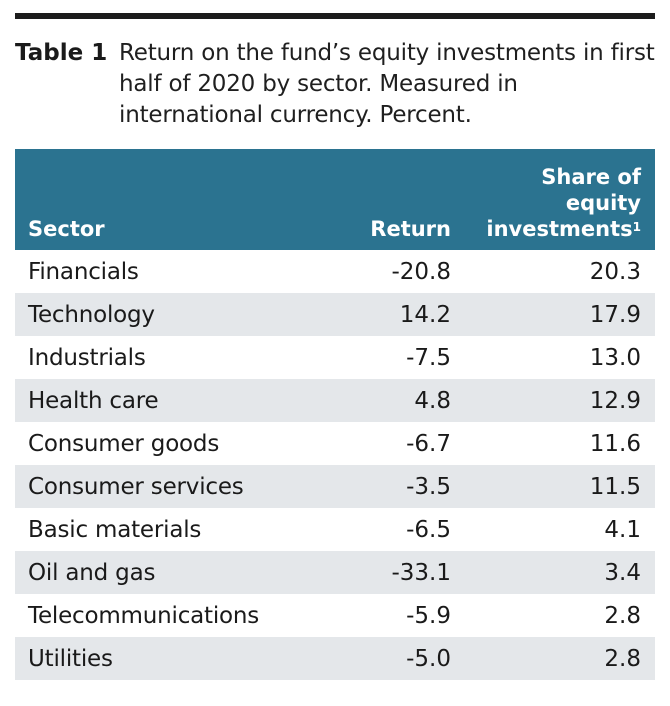 This screenshot has width=670, height=706. What do you see at coordinates (93, 400) in the screenshot?
I see `cell-sector: Health care` at bounding box center [93, 400].